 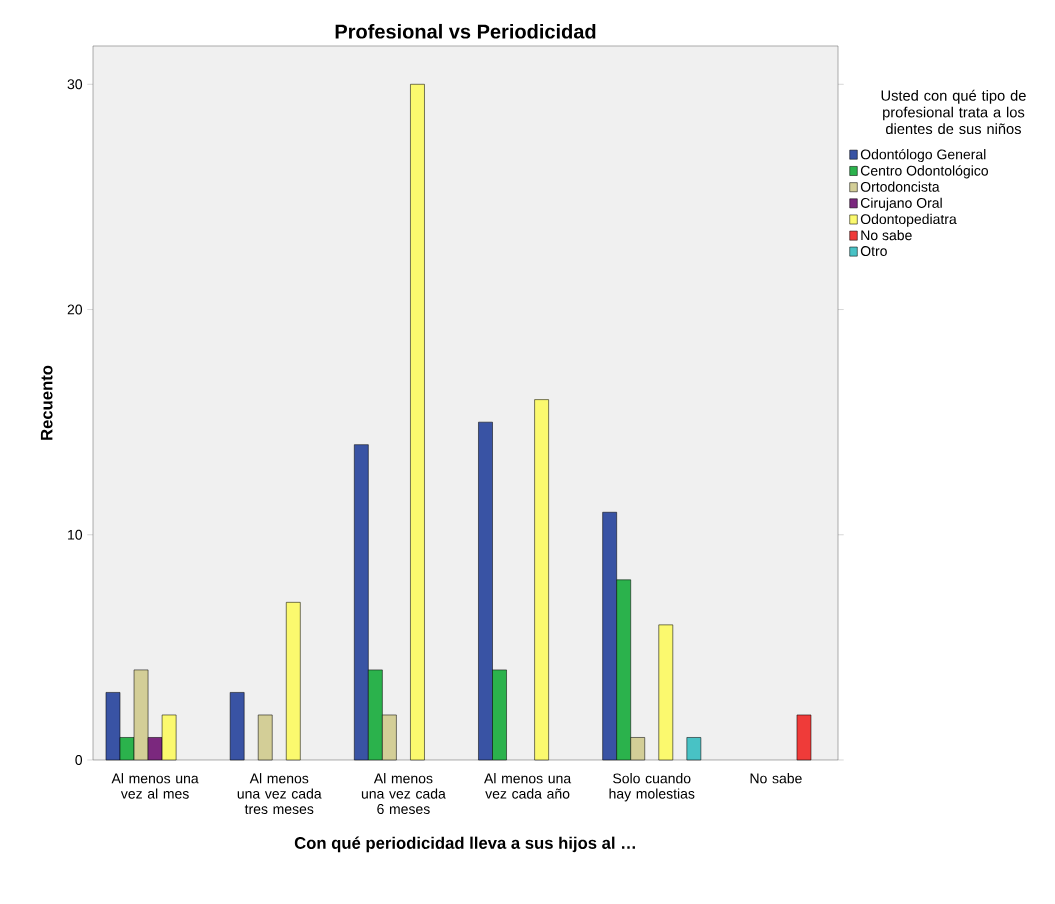 I want to click on y-tick-label: 20, so click(x=75, y=309).